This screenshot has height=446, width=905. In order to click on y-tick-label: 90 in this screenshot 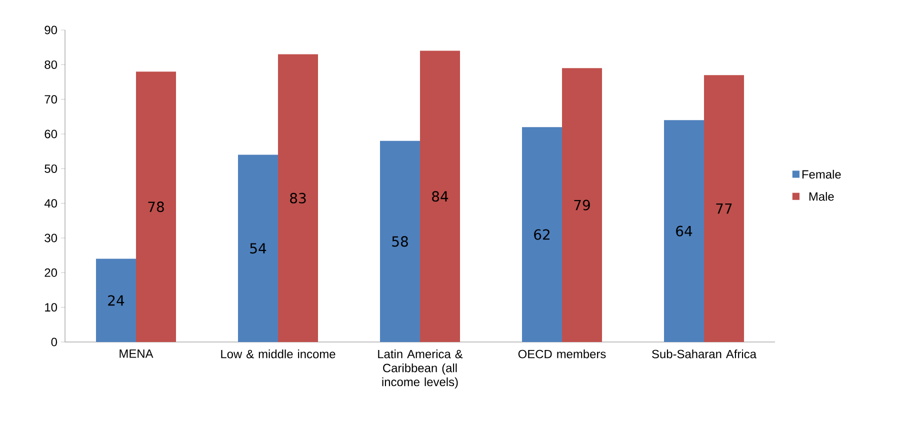, I will do `click(51, 30)`.